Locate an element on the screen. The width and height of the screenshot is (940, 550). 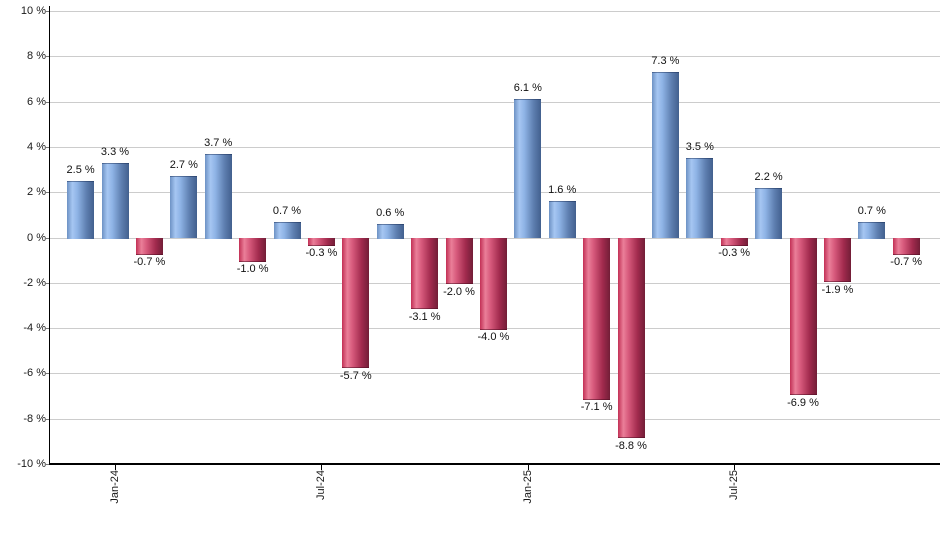
bar-value-label: -3.1 % is located at coordinates (424, 317).